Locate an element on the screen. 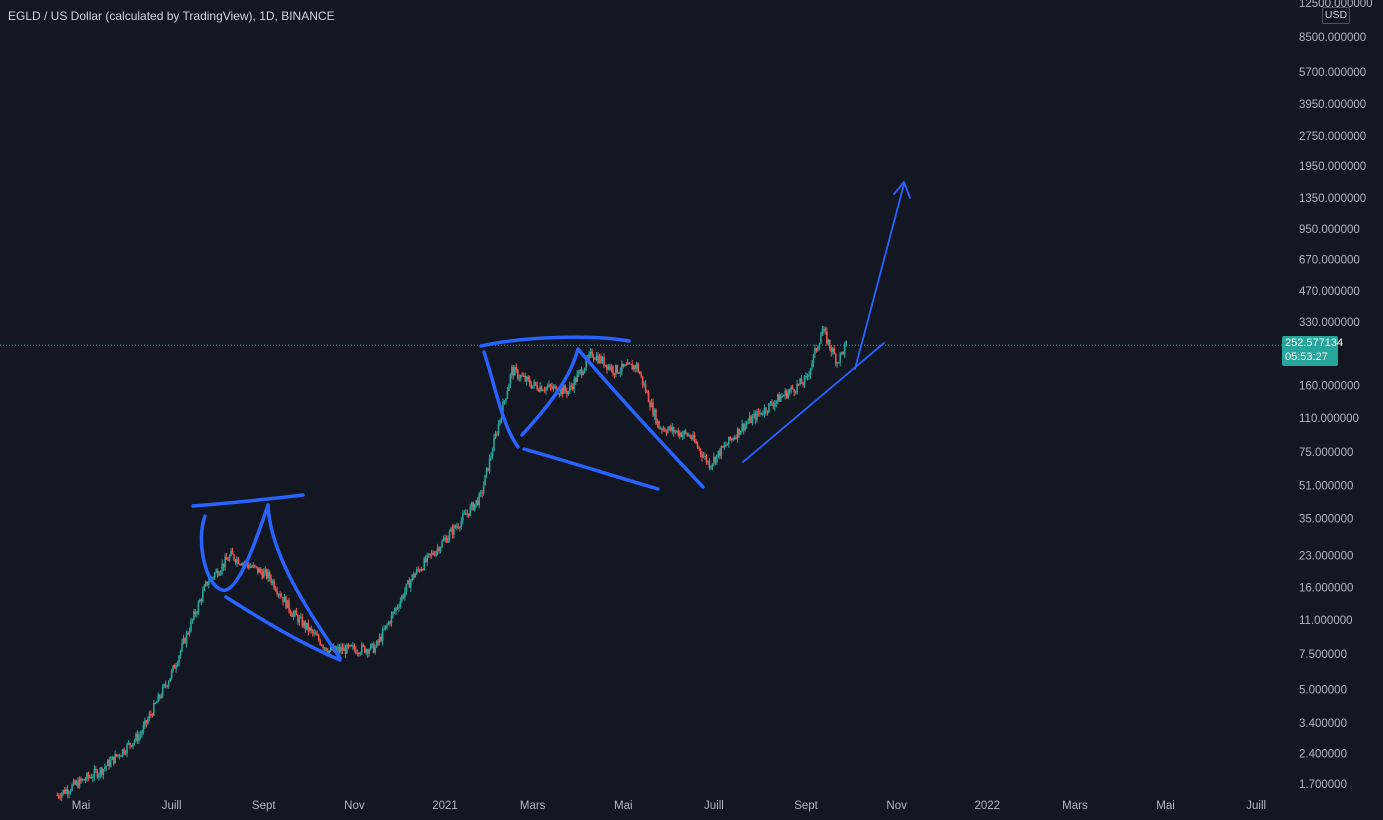  drawing-arrow-head is located at coordinates (902, 190).